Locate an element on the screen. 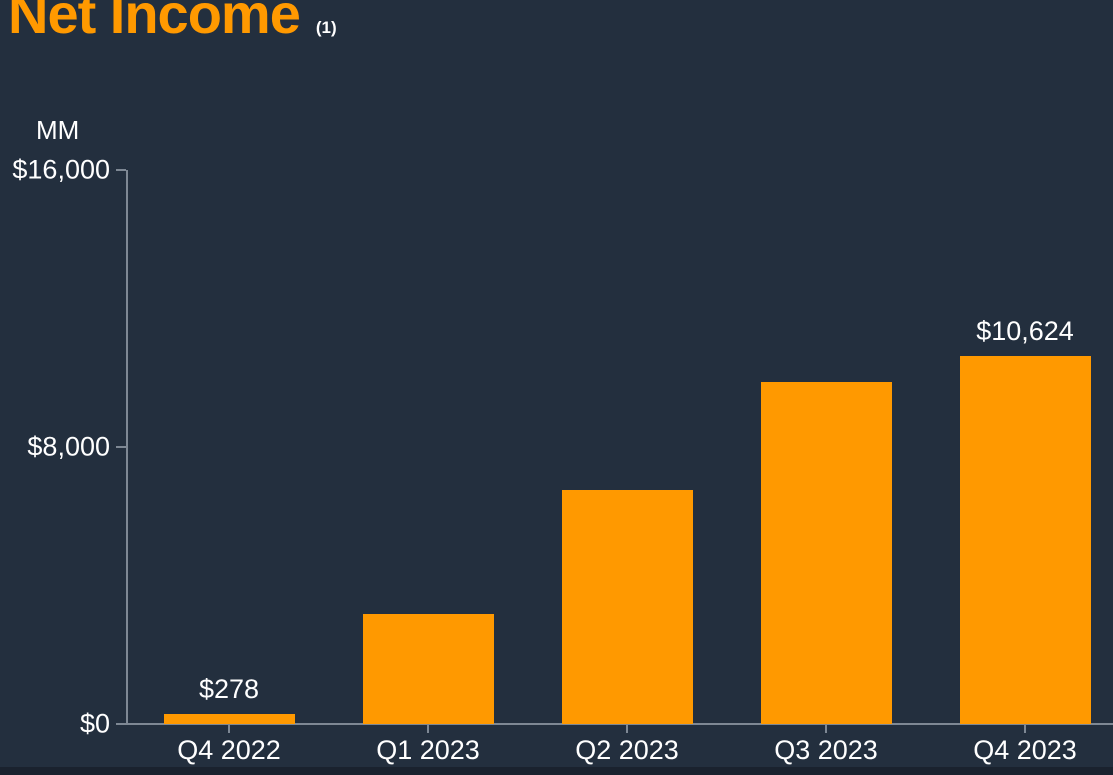  x-axis-category-label: Q4 2022 is located at coordinates (229, 750).